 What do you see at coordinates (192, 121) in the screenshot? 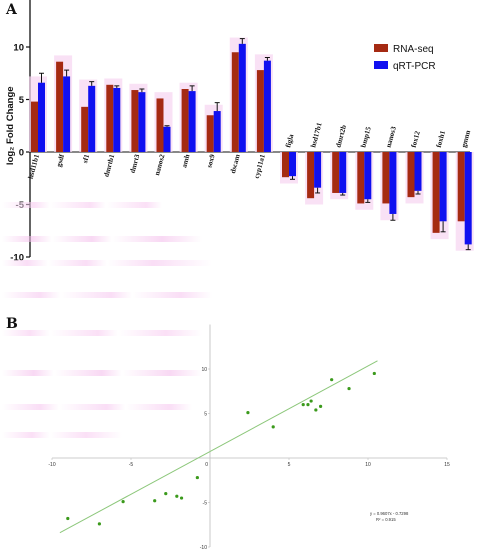
I see `bar-qrt-pcr-amh` at bounding box center [192, 121].